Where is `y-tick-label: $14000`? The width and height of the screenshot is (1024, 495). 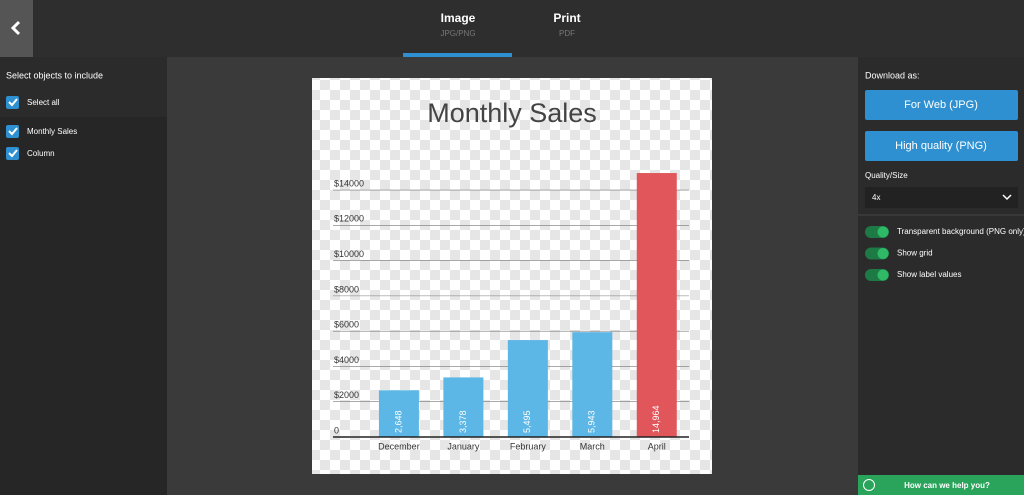 y-tick-label: $14000 is located at coordinates (349, 183).